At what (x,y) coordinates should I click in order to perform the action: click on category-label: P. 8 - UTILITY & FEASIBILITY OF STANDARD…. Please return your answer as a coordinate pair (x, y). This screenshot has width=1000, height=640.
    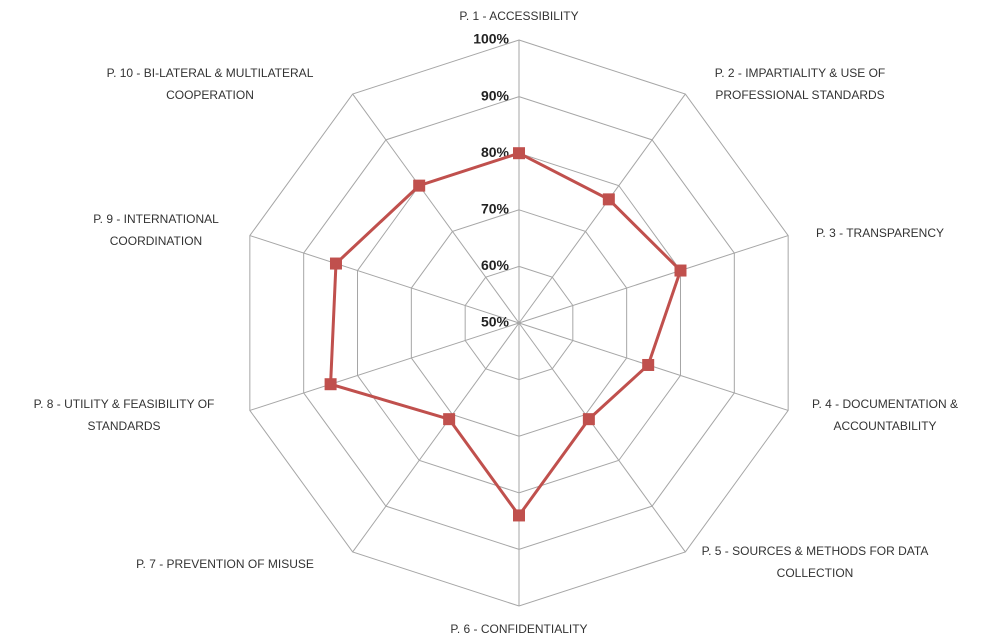
    Looking at the image, I should click on (124, 415).